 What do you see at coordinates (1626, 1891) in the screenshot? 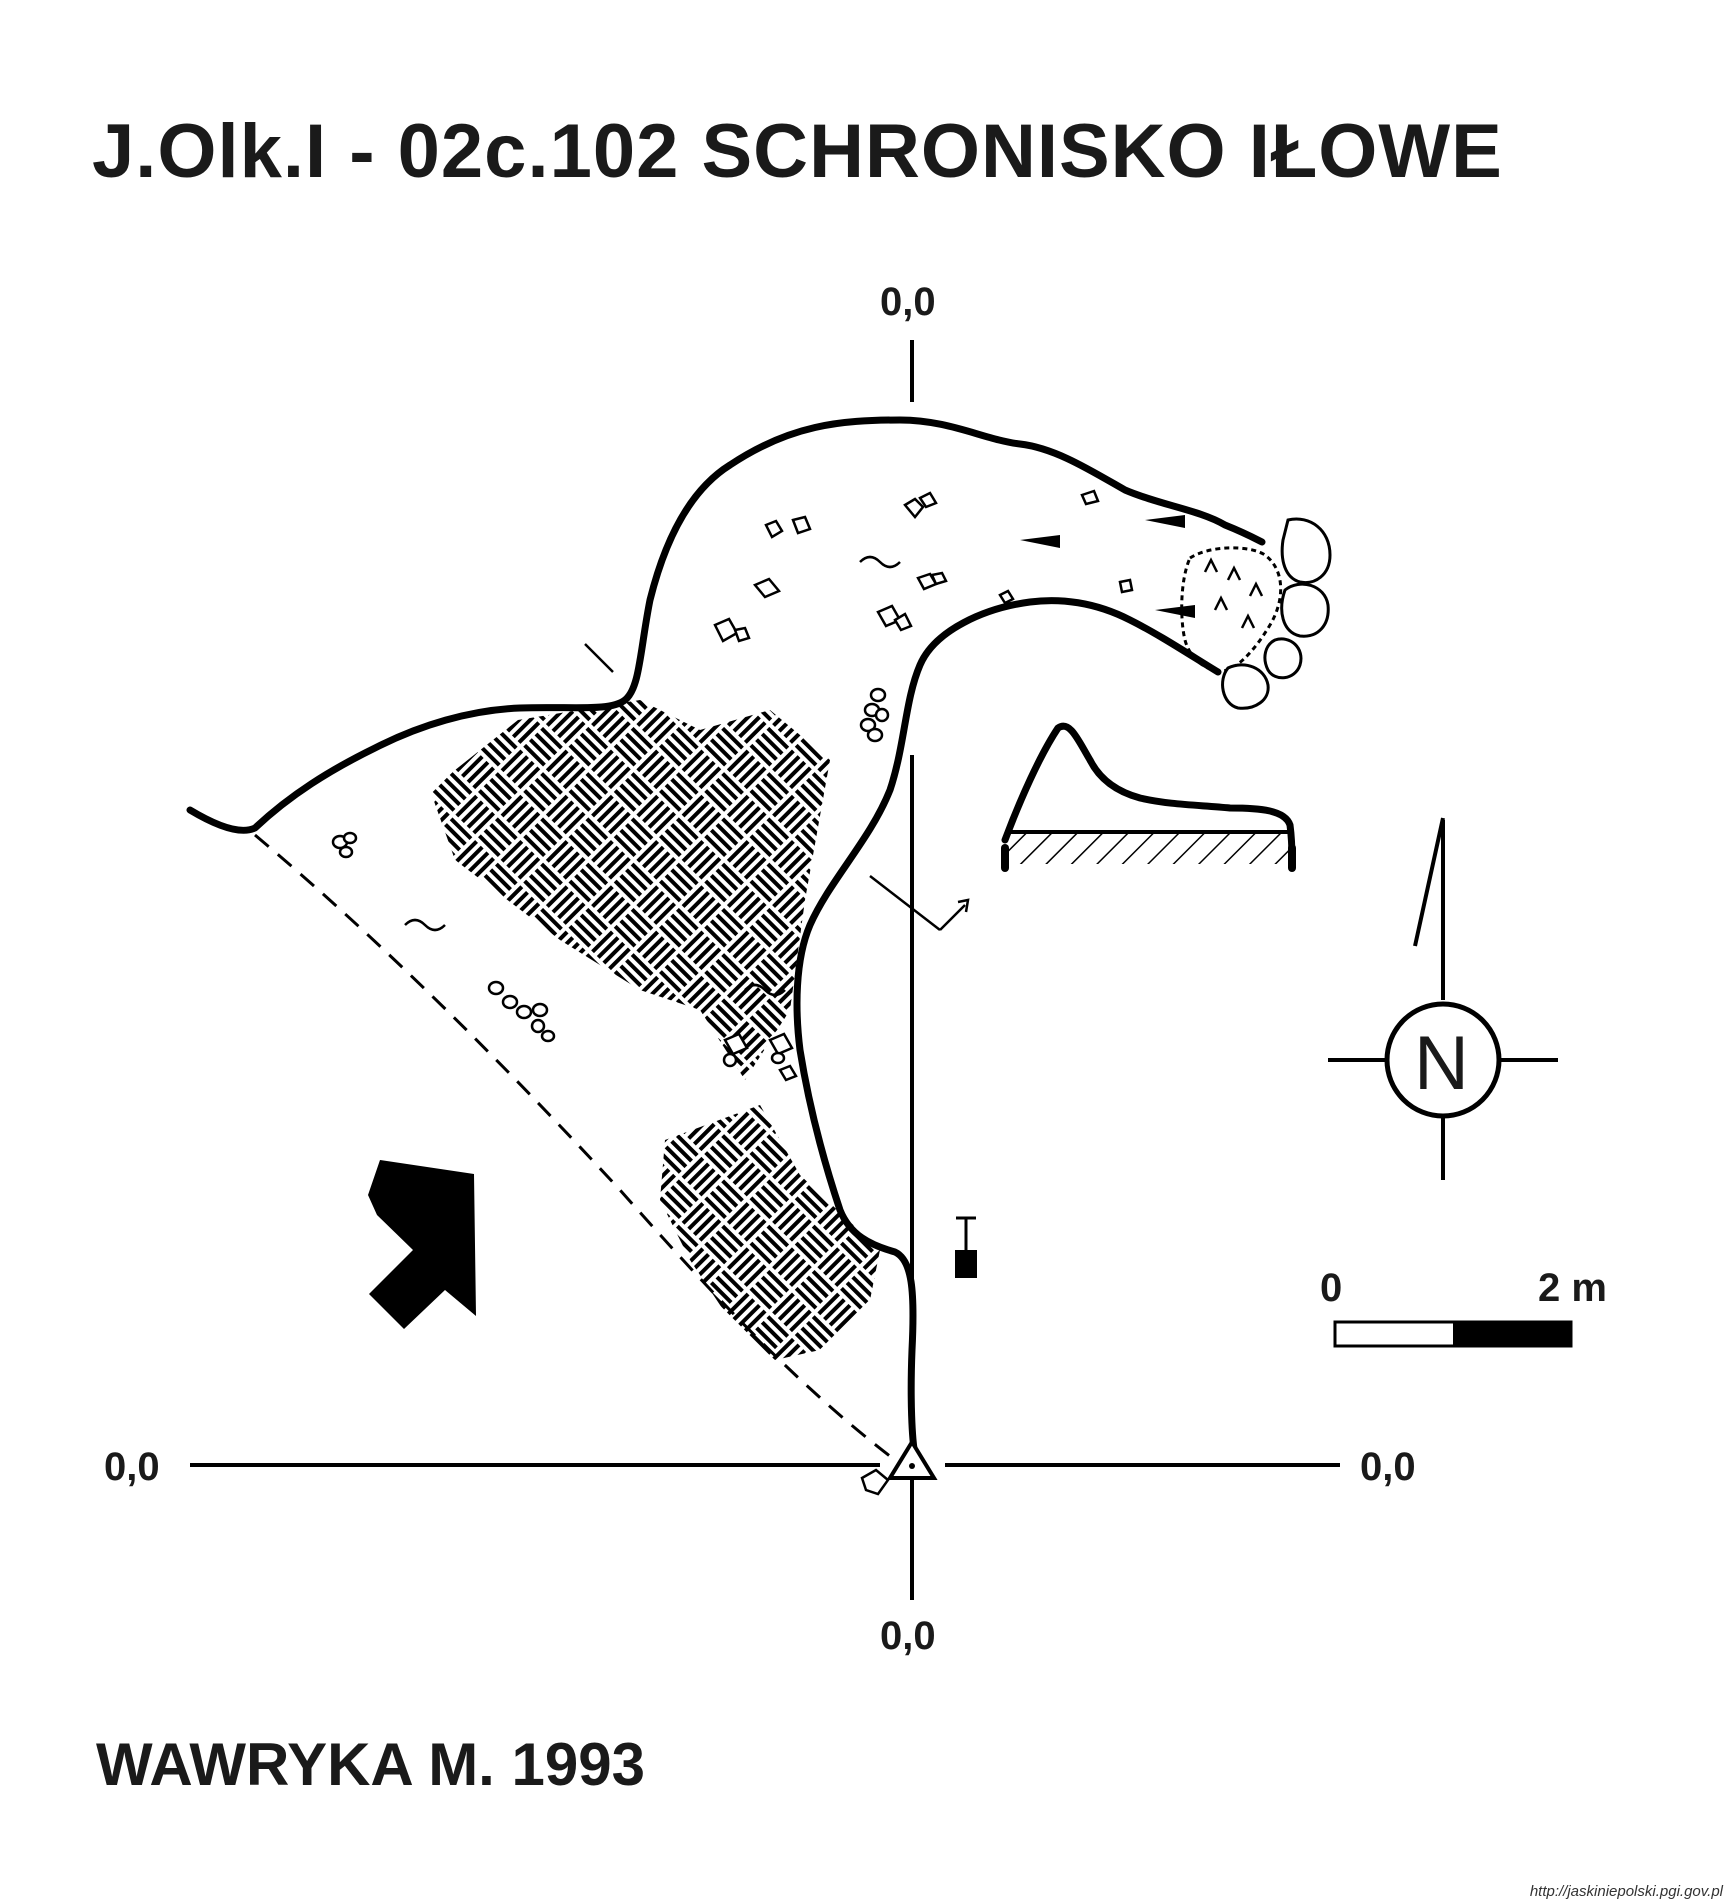
I see `source-url: http://jaskiniepolski.pgi.gov.pl` at bounding box center [1626, 1891].